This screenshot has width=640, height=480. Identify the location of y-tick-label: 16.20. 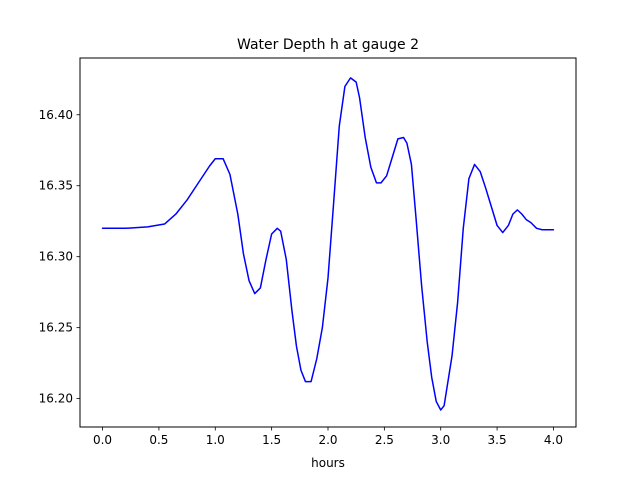
(56, 399).